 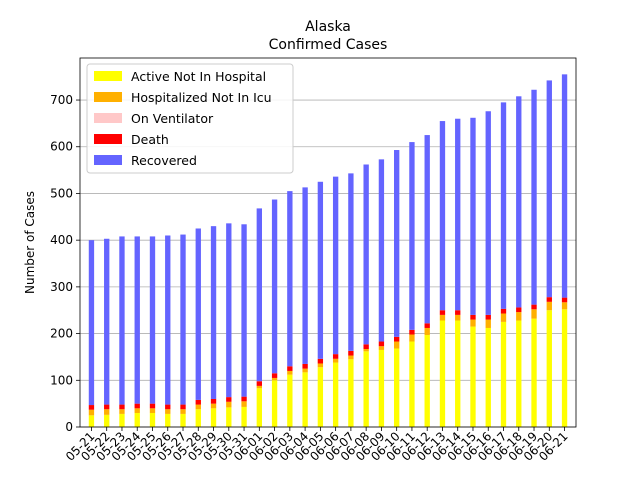 What do you see at coordinates (201, 97) in the screenshot?
I see `legend-label: Hospitalized Not In Icu` at bounding box center [201, 97].